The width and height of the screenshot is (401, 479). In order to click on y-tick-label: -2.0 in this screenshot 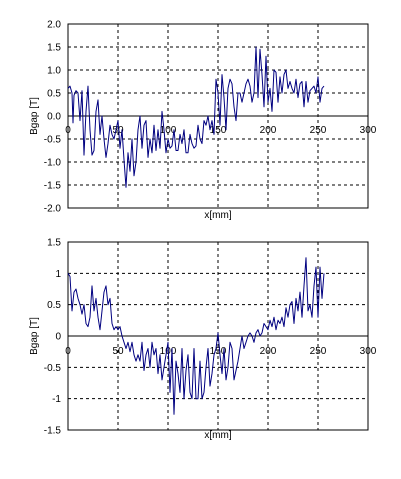, I will do `click(53, 209)`.